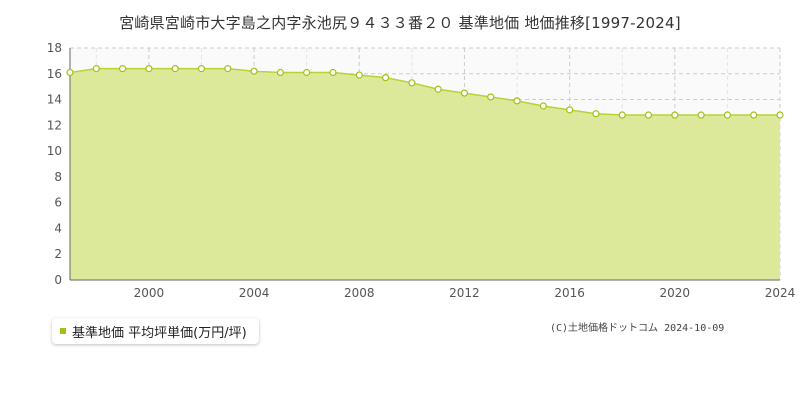  I want to click on y-tick-label: 4, so click(58, 228).